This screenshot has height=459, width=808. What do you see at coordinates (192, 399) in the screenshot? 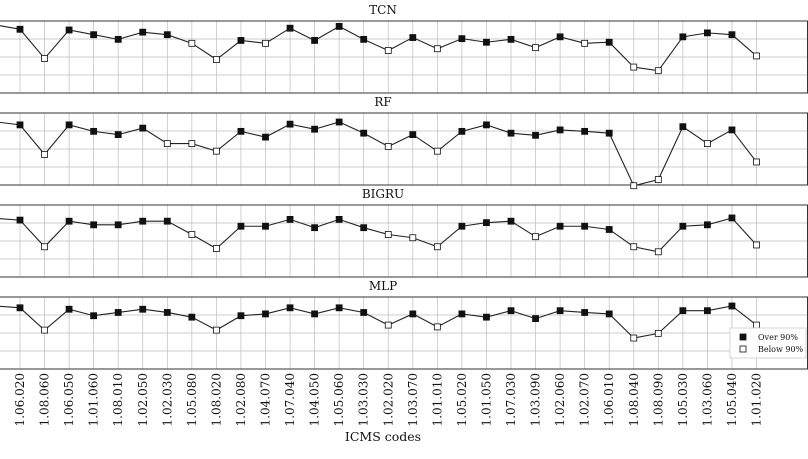
I see `x-tick-label: 1.05.080` at bounding box center [192, 399].